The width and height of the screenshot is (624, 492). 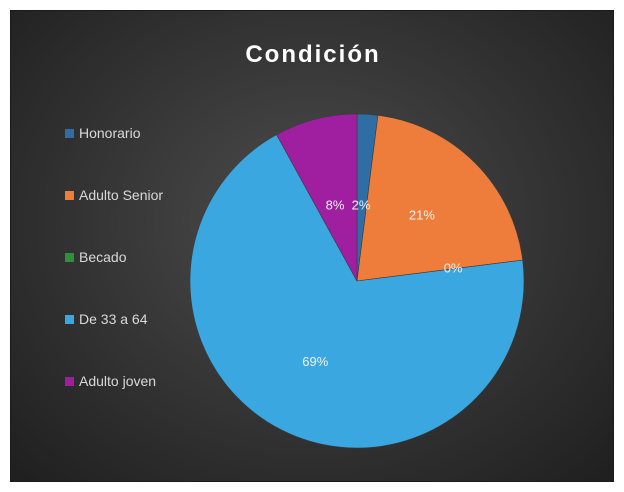 I want to click on data-label-adulto-senior: 21%, so click(x=422, y=215).